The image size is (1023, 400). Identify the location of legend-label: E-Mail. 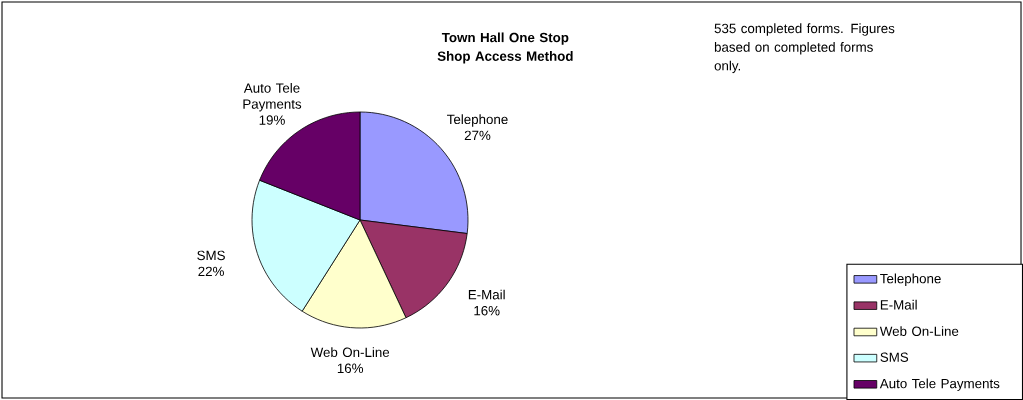
(898, 304).